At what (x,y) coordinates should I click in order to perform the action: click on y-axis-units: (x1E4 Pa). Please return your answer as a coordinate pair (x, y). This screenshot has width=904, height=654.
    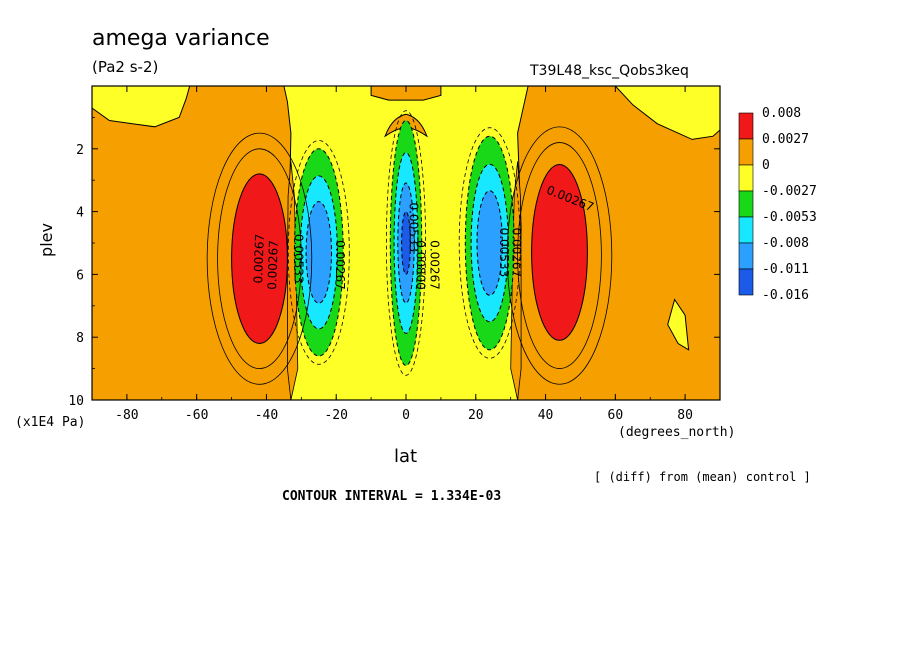
    Looking at the image, I should click on (50, 422).